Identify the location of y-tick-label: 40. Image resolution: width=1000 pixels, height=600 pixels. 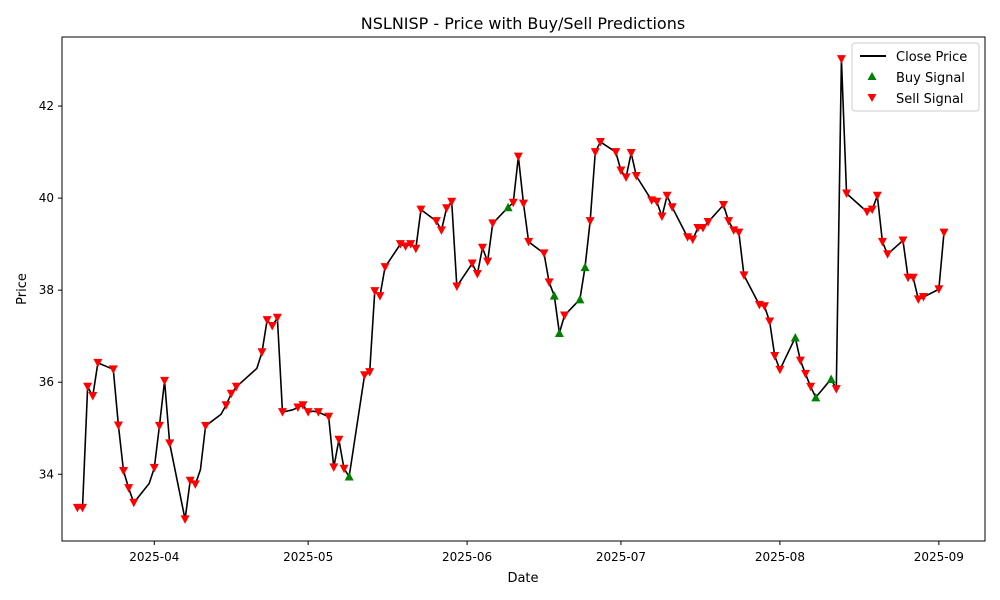
(46, 198).